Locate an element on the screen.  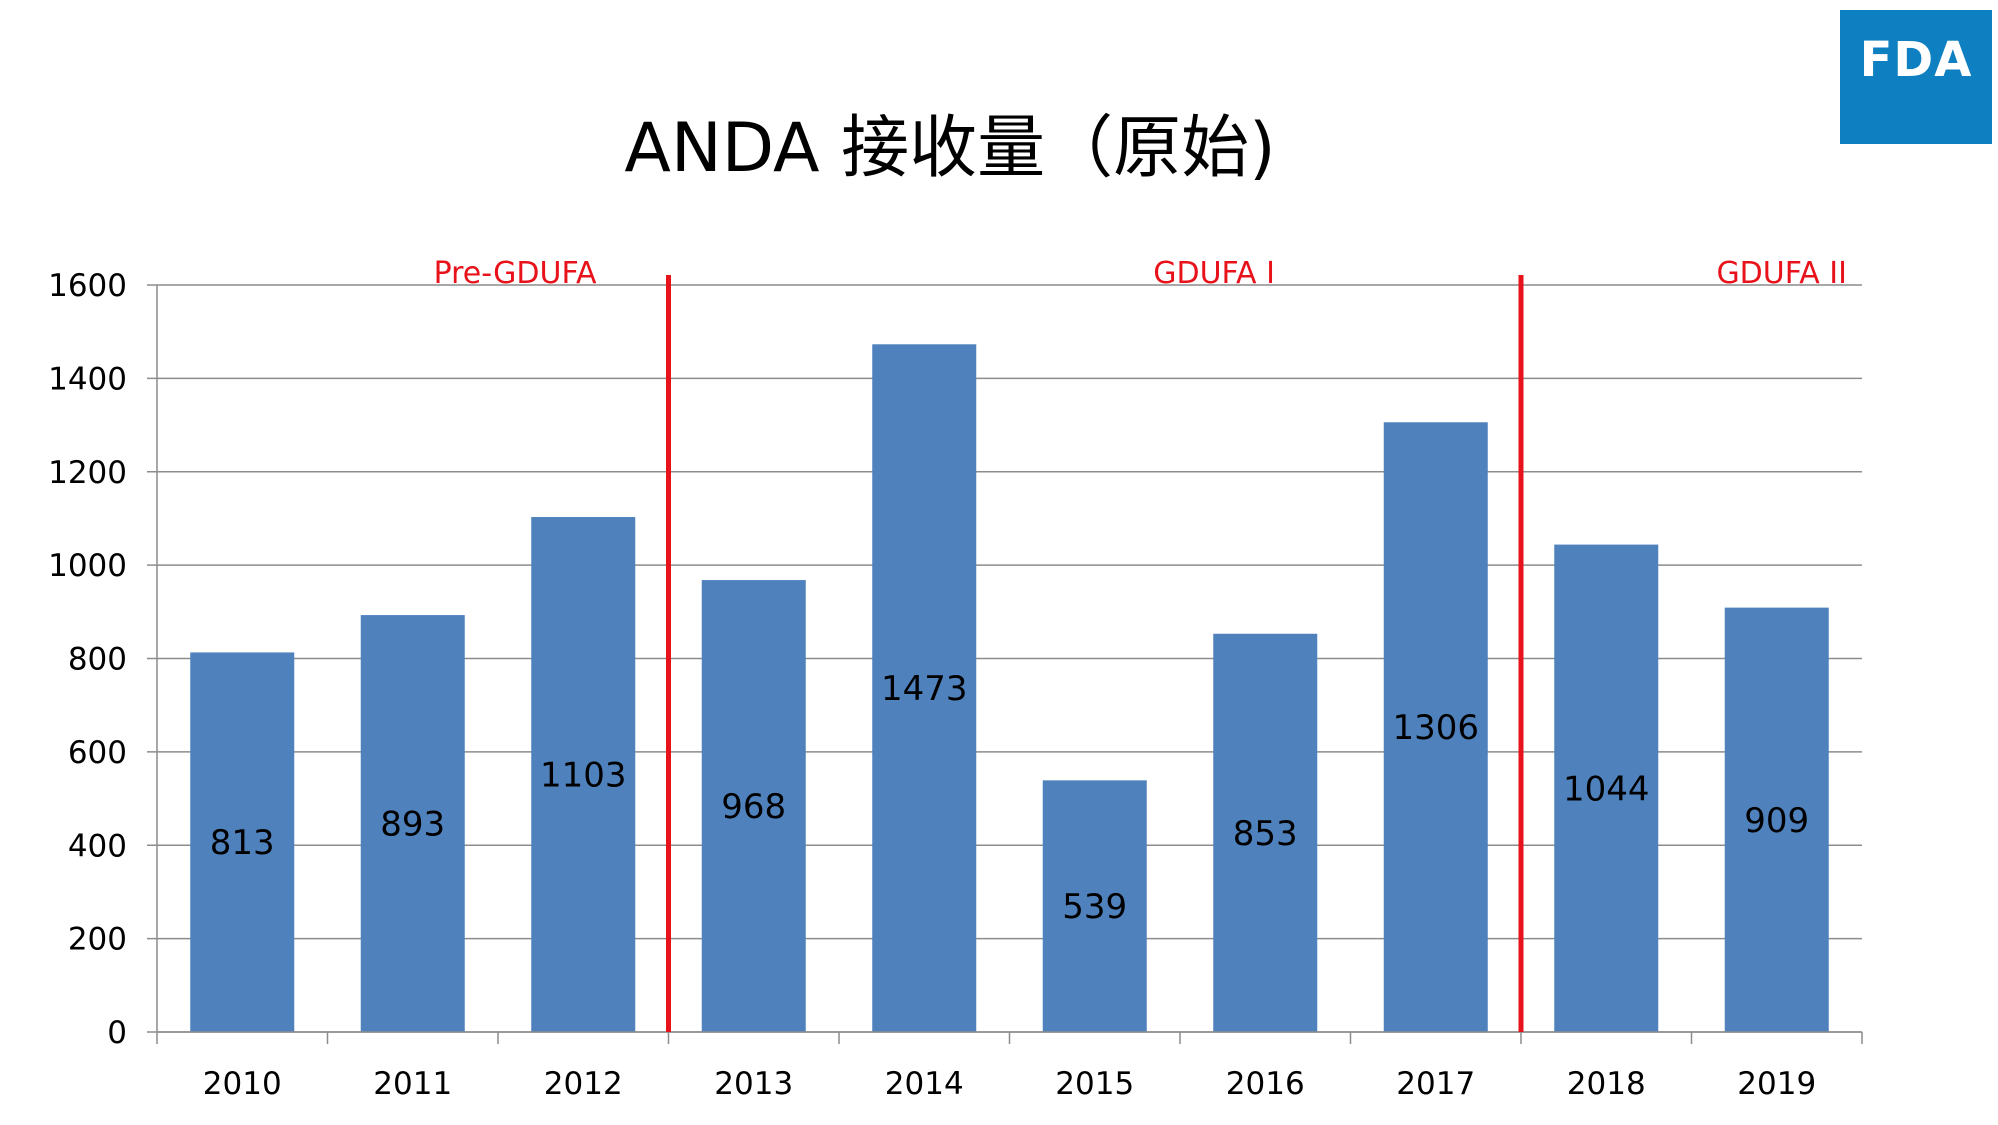
data-label-2014: 1473 is located at coordinates (924, 689).